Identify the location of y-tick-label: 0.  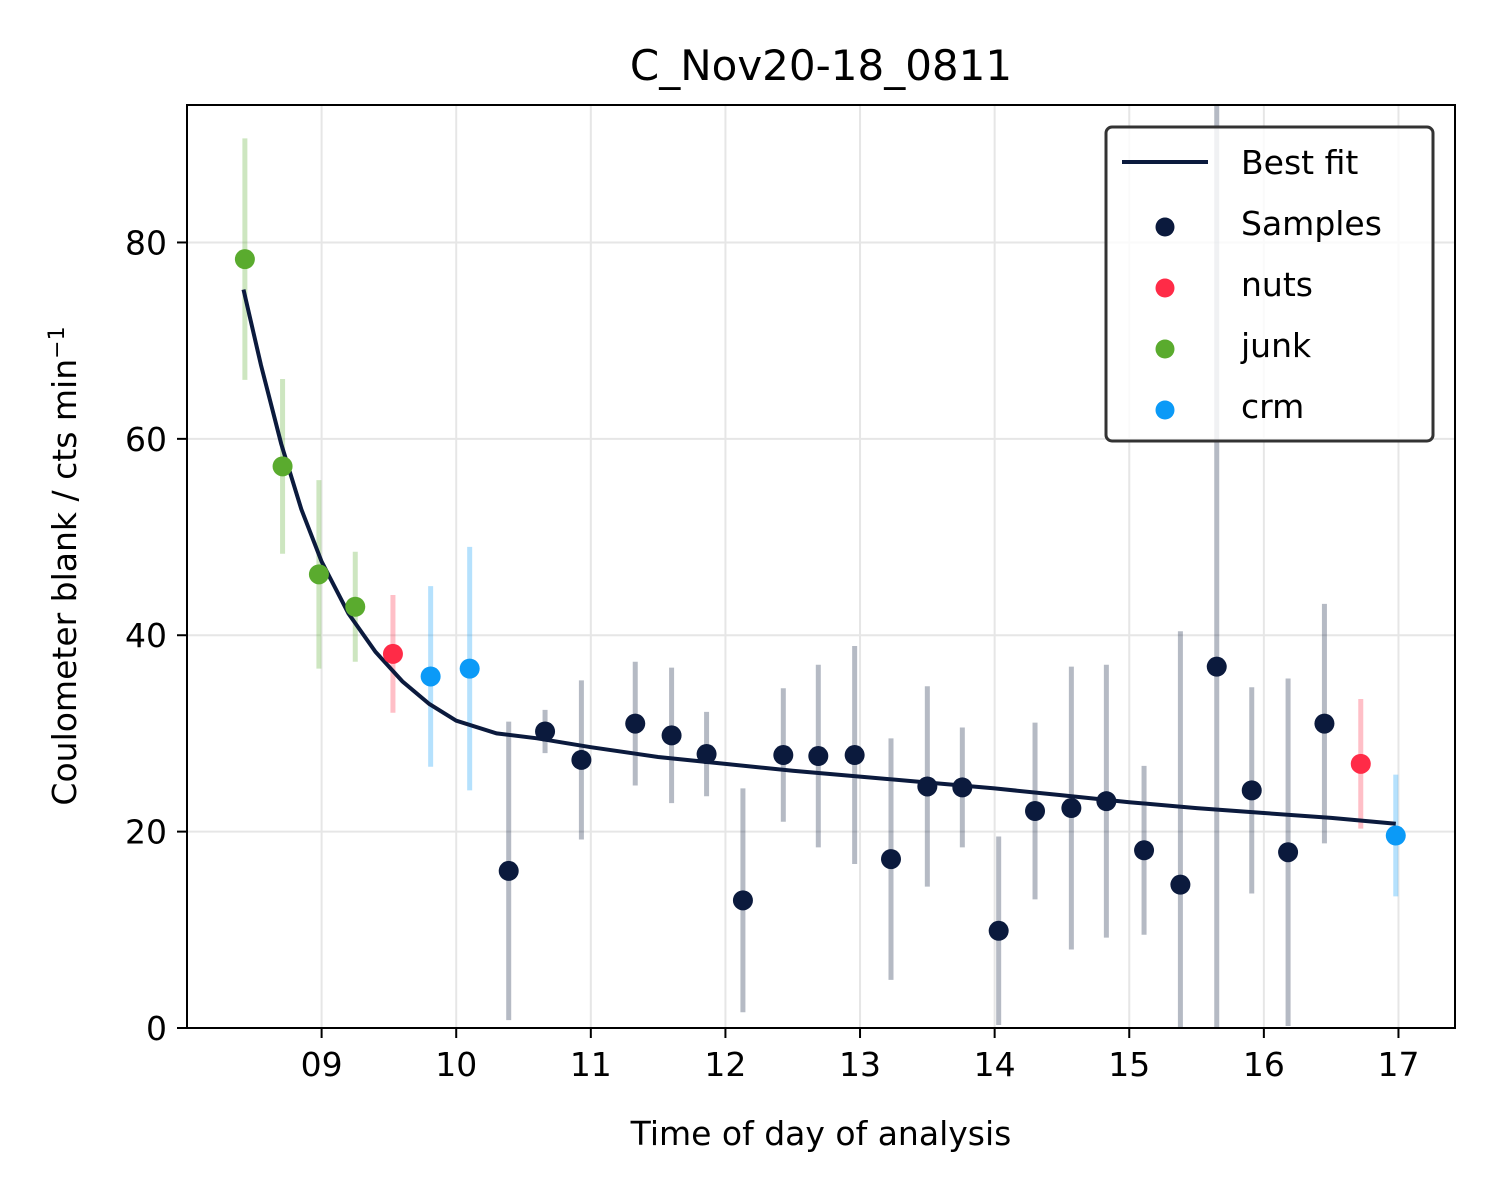
(156, 1028).